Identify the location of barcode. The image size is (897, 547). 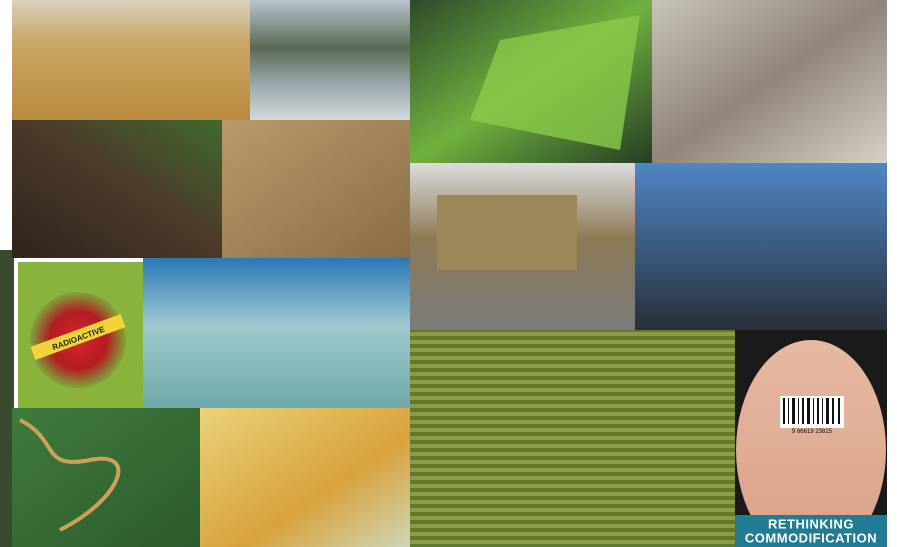
(812, 412).